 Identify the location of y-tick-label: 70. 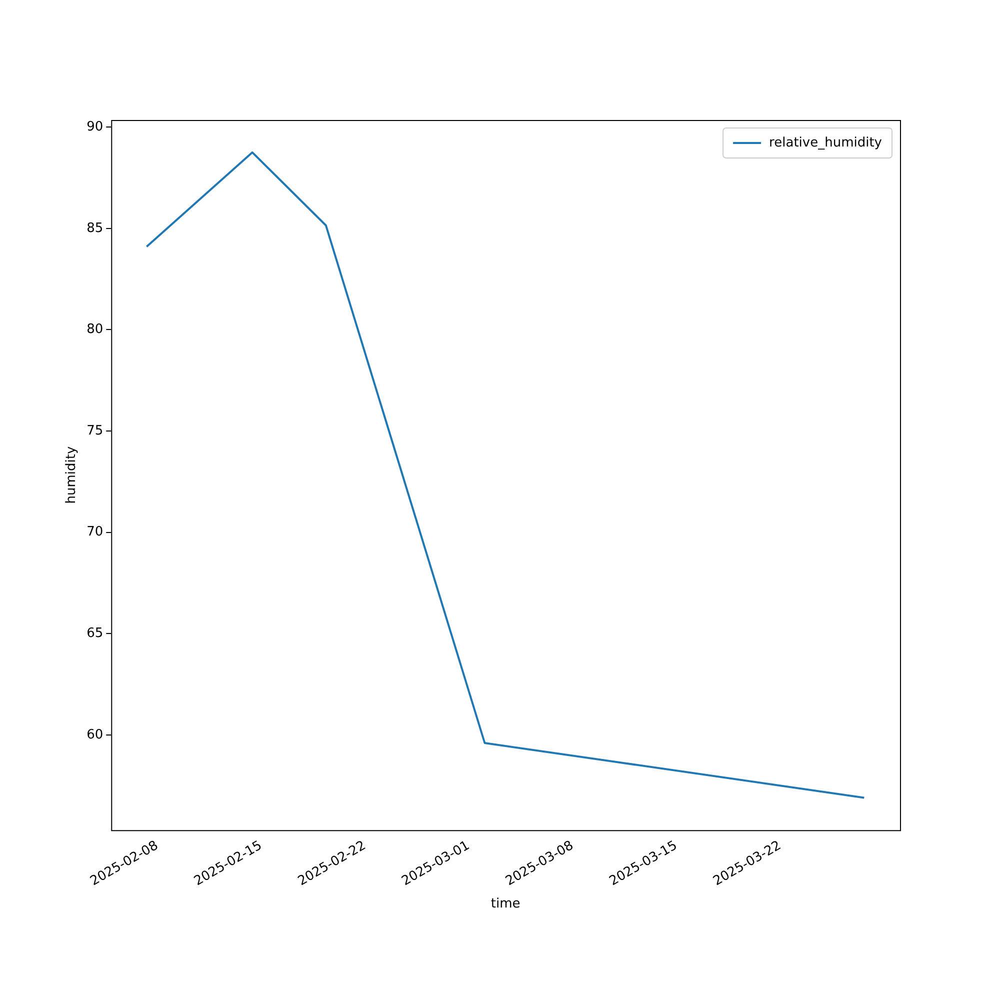
(95, 532).